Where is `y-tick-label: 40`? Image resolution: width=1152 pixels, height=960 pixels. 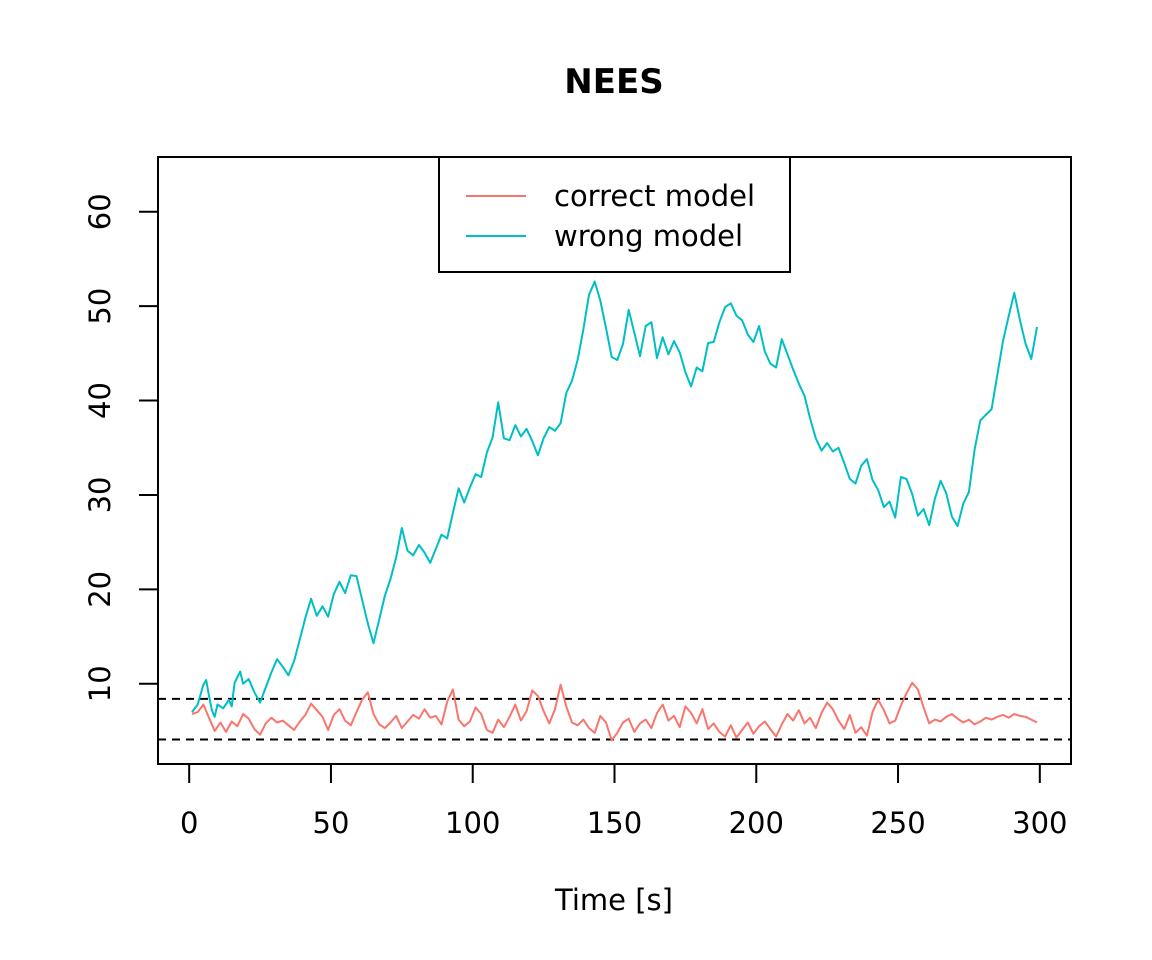 y-tick-label: 40 is located at coordinates (100, 400).